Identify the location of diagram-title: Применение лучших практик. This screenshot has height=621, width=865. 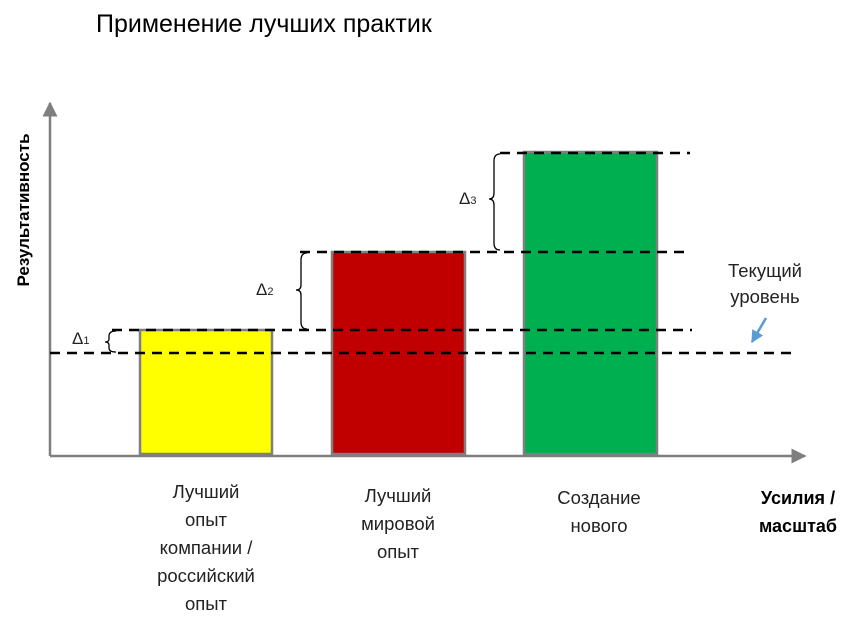
(264, 24).